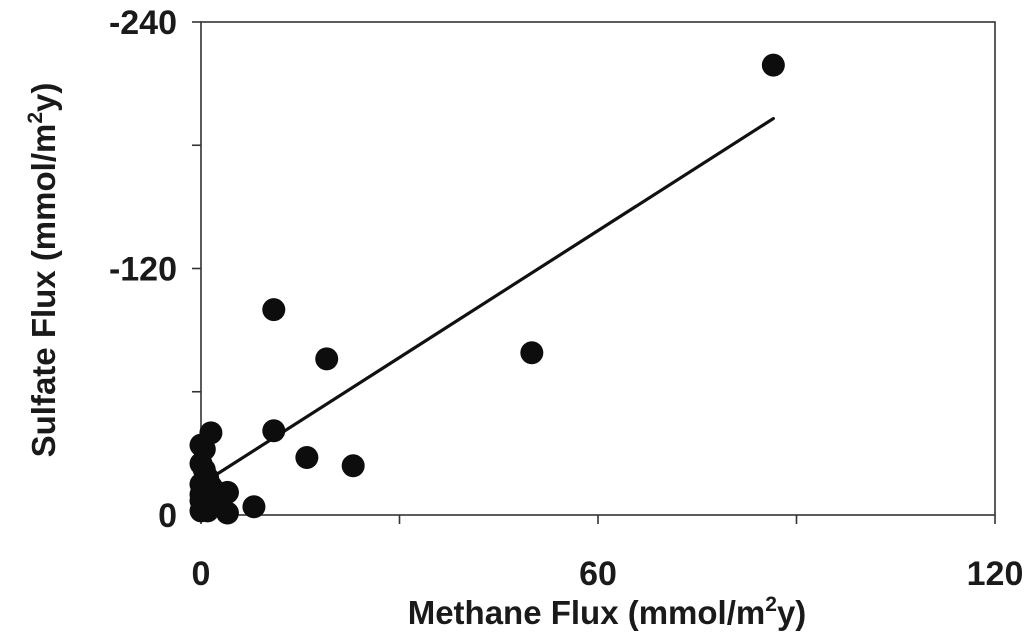 The height and width of the screenshot is (636, 1031). What do you see at coordinates (607, 612) in the screenshot?
I see `x-axis-label: Methane Flux (mmol/m2y)` at bounding box center [607, 612].